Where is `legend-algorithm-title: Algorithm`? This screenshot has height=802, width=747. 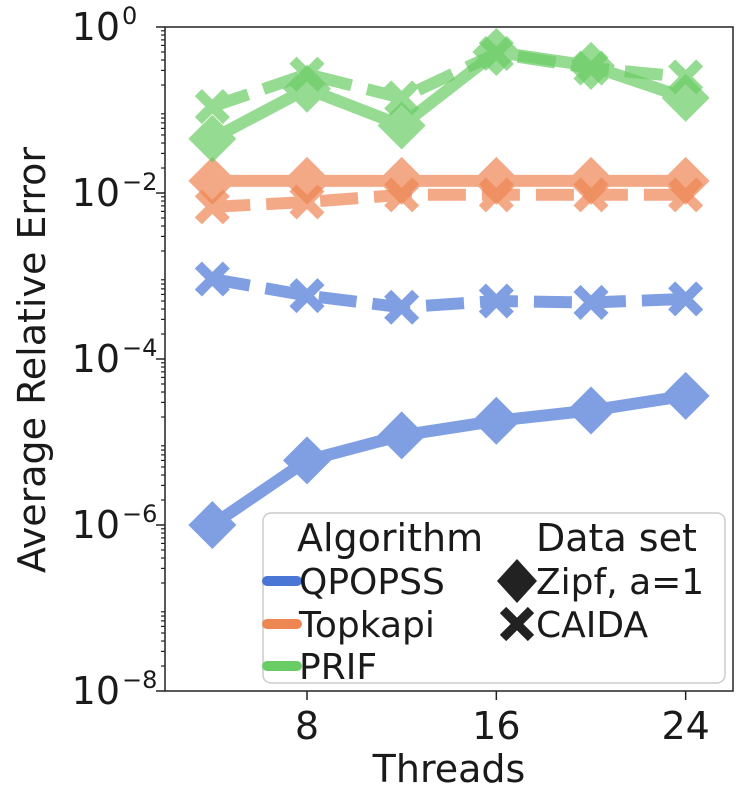 legend-algorithm-title: Algorithm is located at coordinates (390, 538).